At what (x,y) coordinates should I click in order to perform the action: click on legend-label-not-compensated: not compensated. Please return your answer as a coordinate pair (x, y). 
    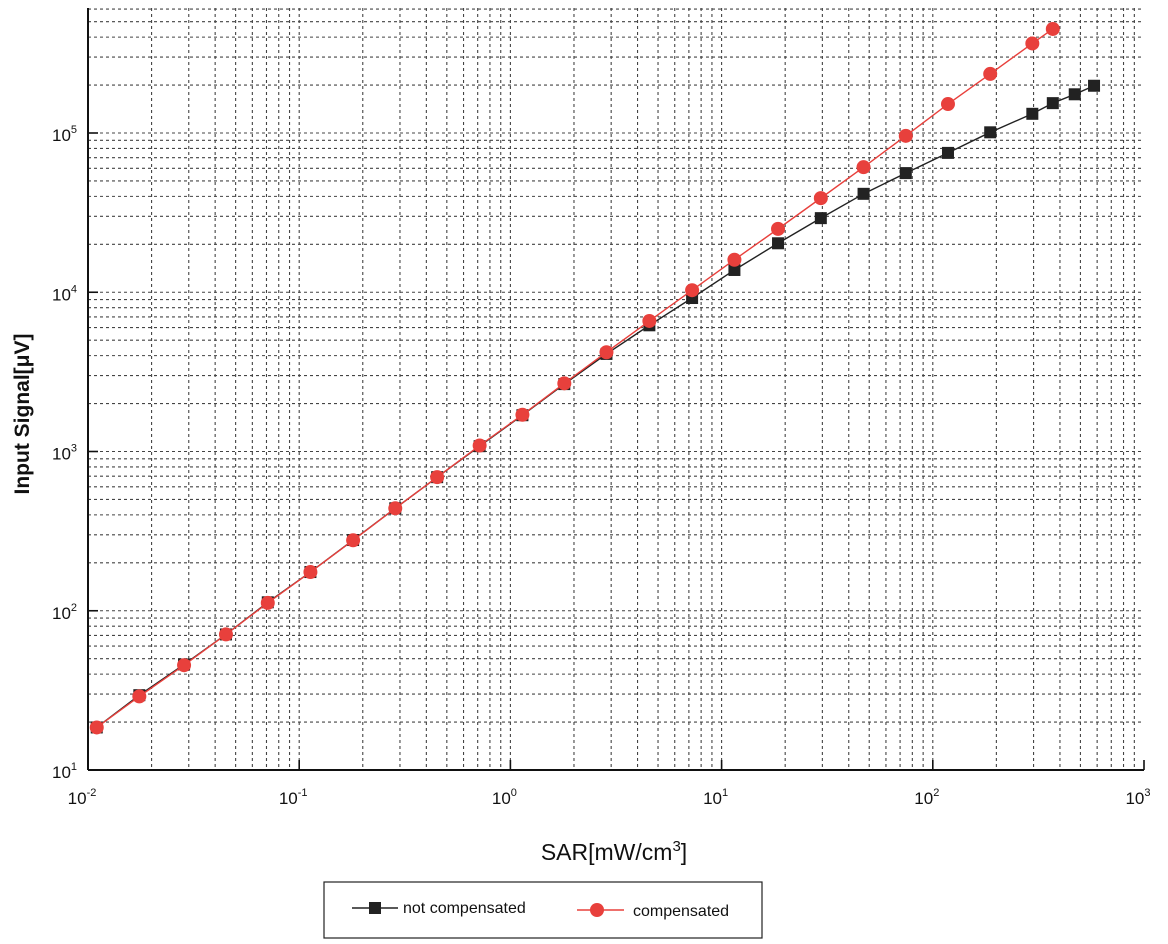
    Looking at the image, I should click on (464, 908).